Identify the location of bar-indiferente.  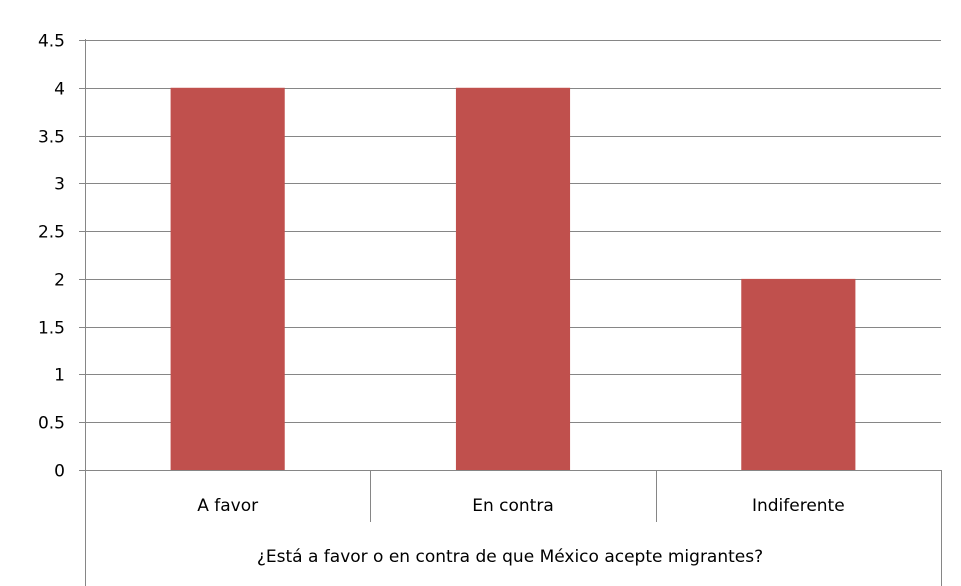
(798, 374).